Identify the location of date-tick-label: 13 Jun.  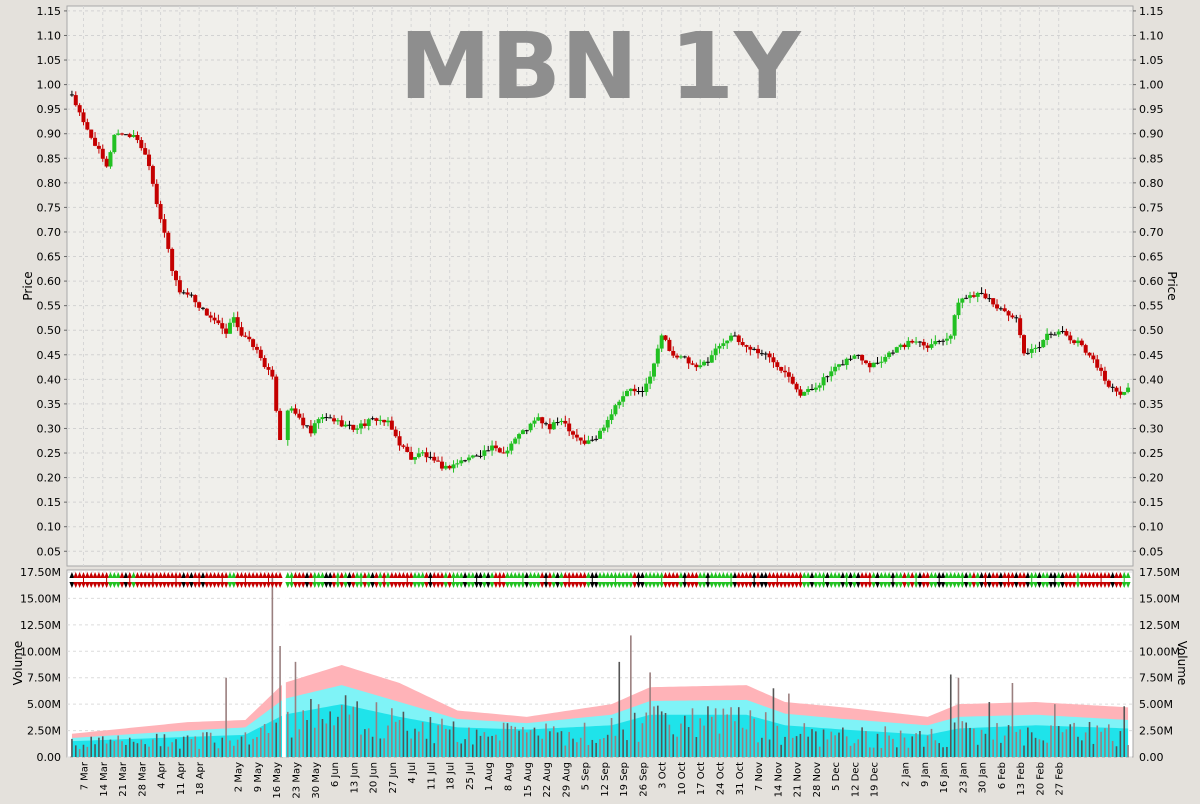
(354, 778).